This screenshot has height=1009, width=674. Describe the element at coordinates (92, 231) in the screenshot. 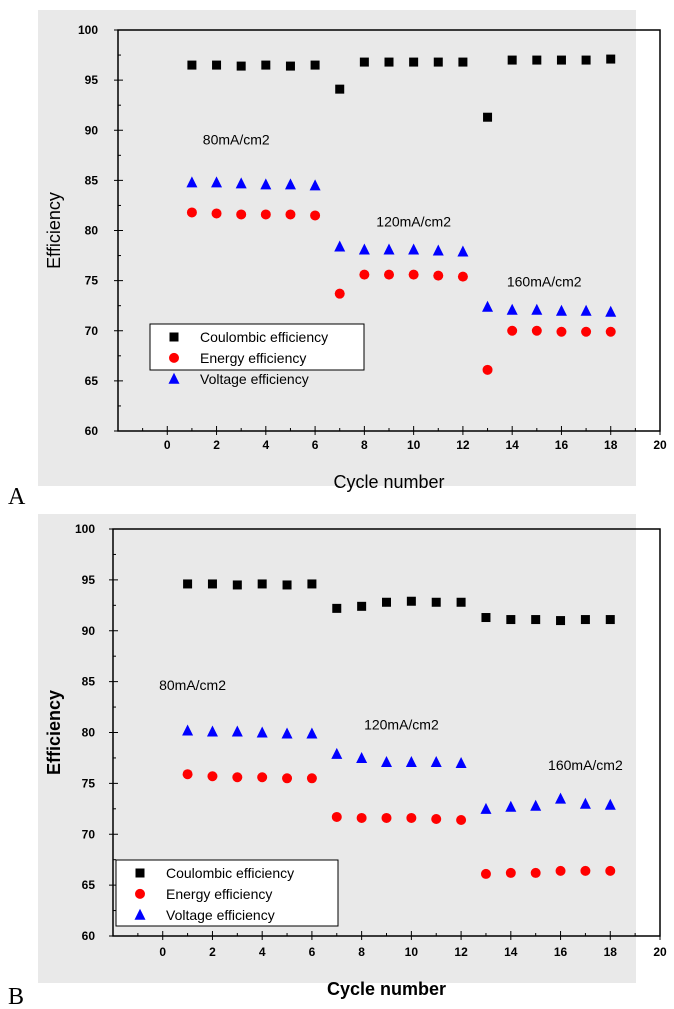

I see `panel-a-ytick-label: 80` at that location.